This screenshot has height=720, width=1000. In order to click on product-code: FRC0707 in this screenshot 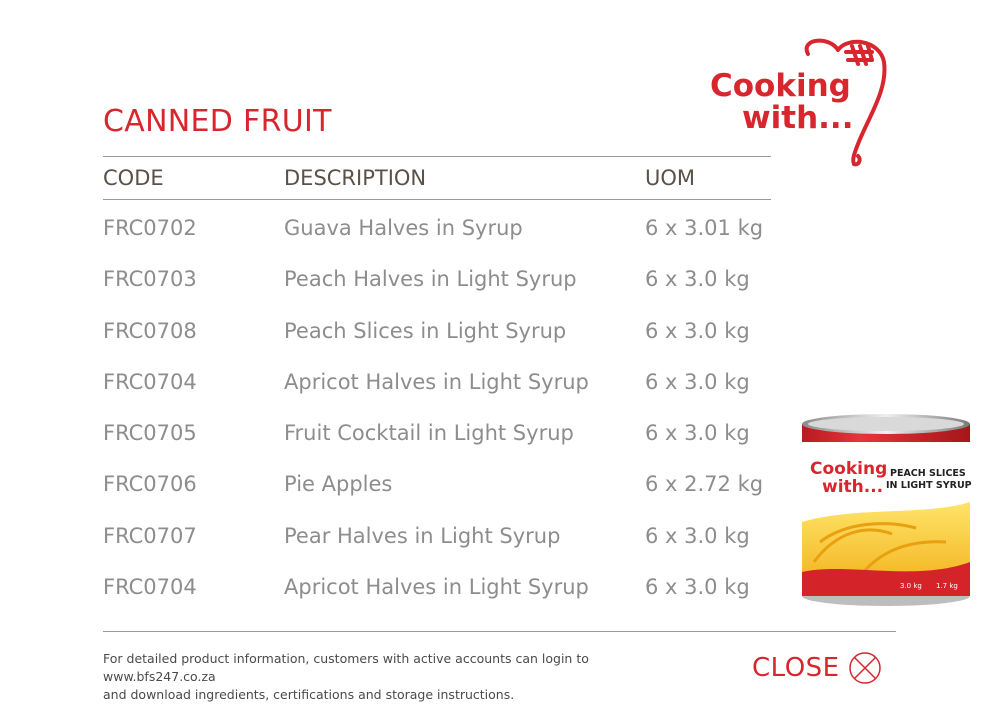, I will do `click(150, 535)`.